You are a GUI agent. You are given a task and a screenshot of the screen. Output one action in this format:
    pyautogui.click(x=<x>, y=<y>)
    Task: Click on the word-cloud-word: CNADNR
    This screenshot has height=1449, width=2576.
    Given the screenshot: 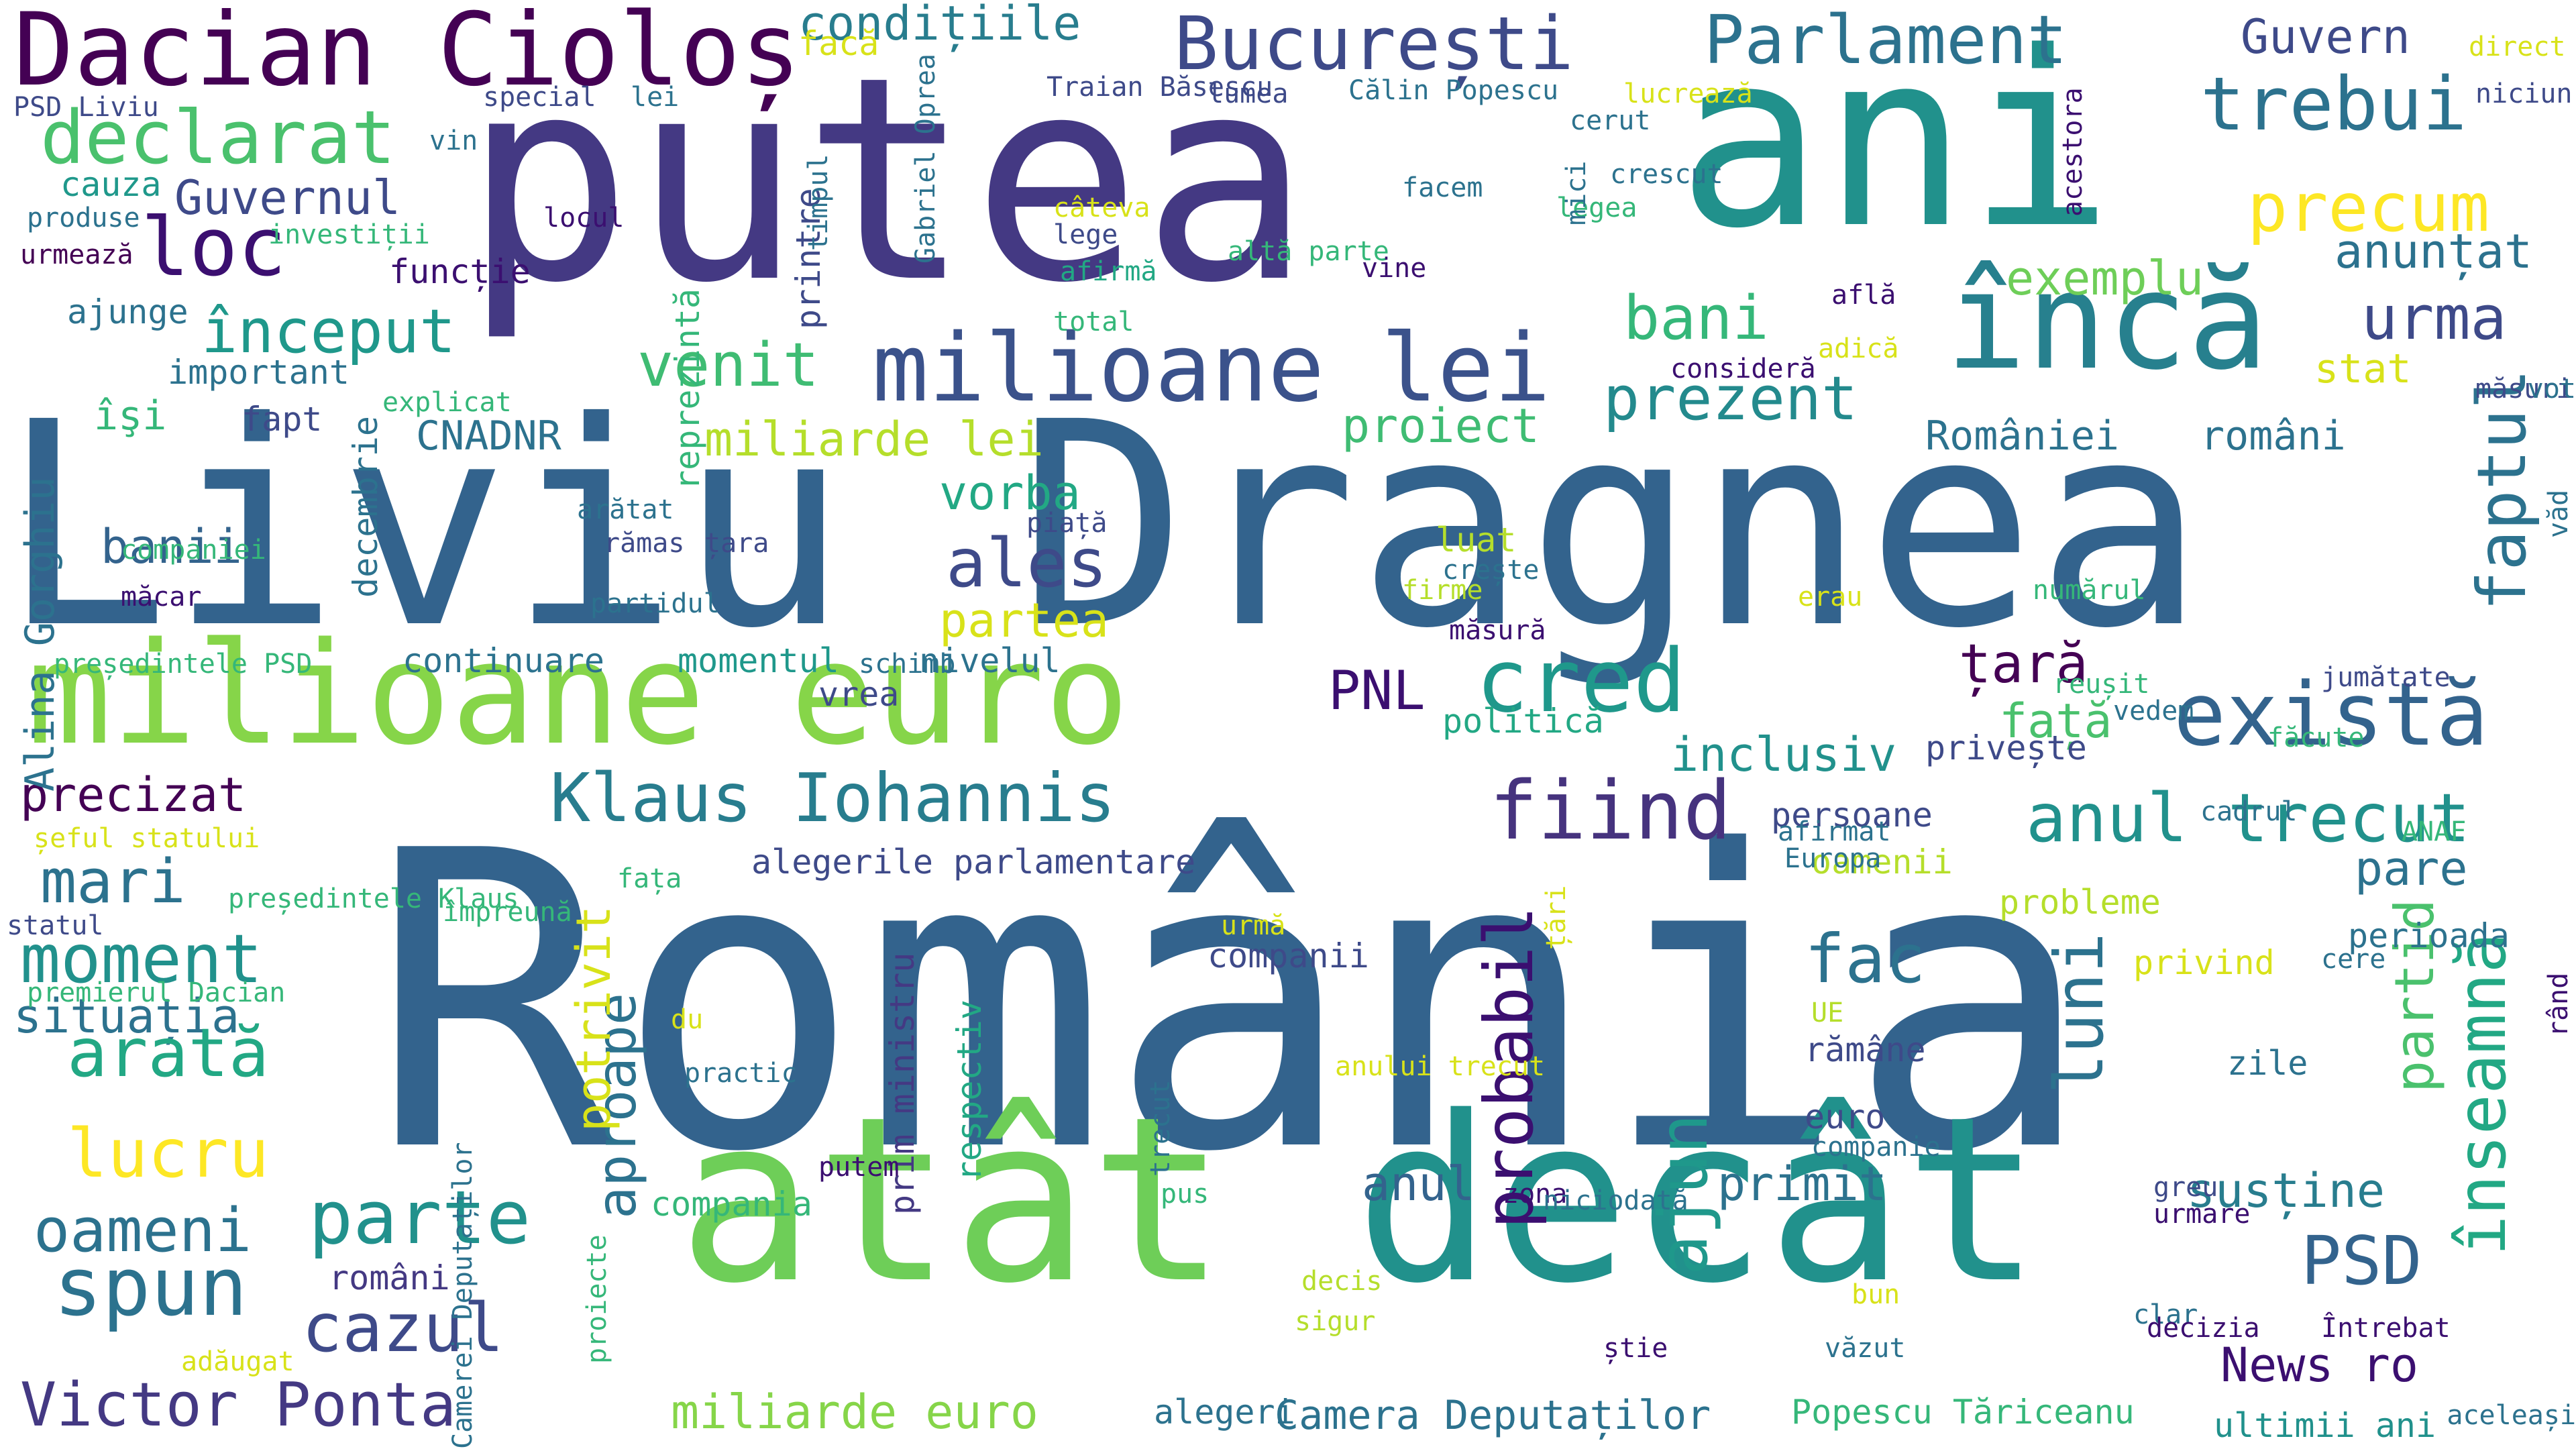 What is the action you would take?
    pyautogui.click(x=488, y=436)
    